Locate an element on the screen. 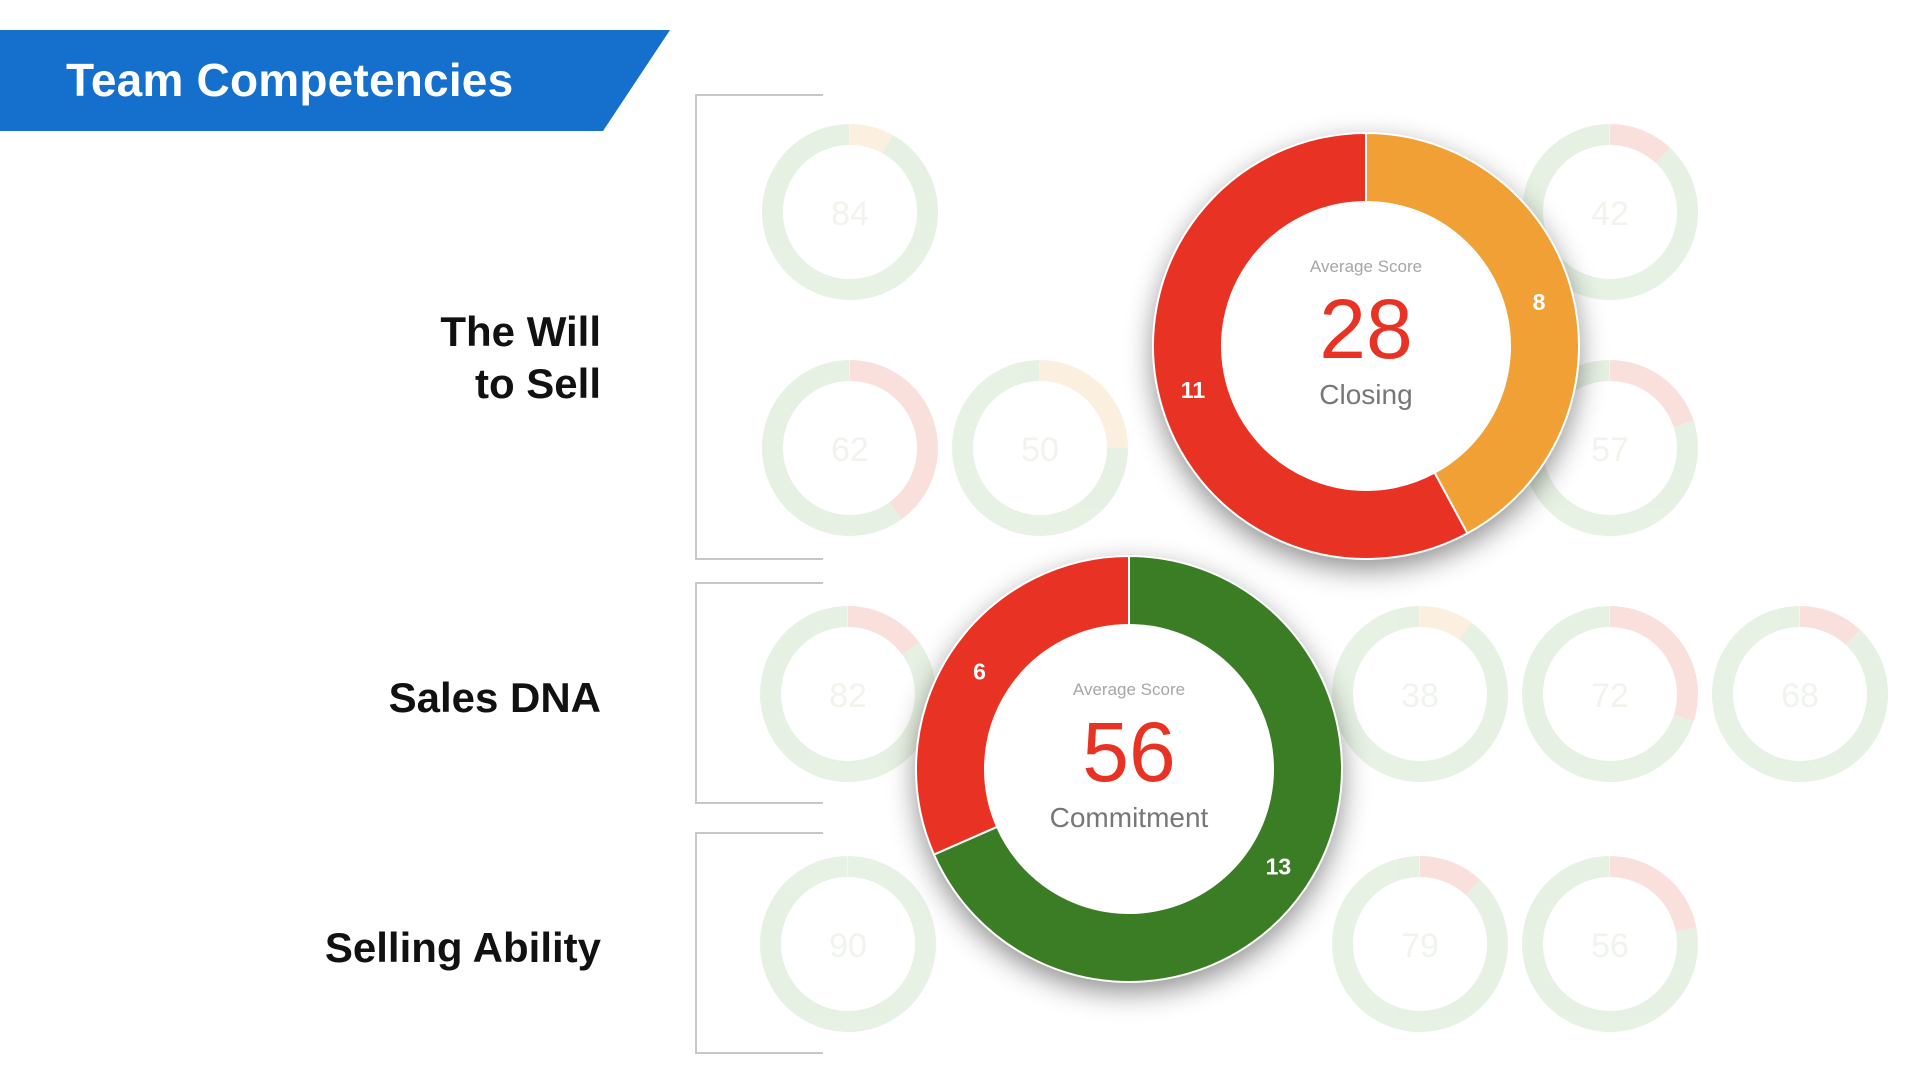  faded-donut: 50 is located at coordinates (1039, 448).